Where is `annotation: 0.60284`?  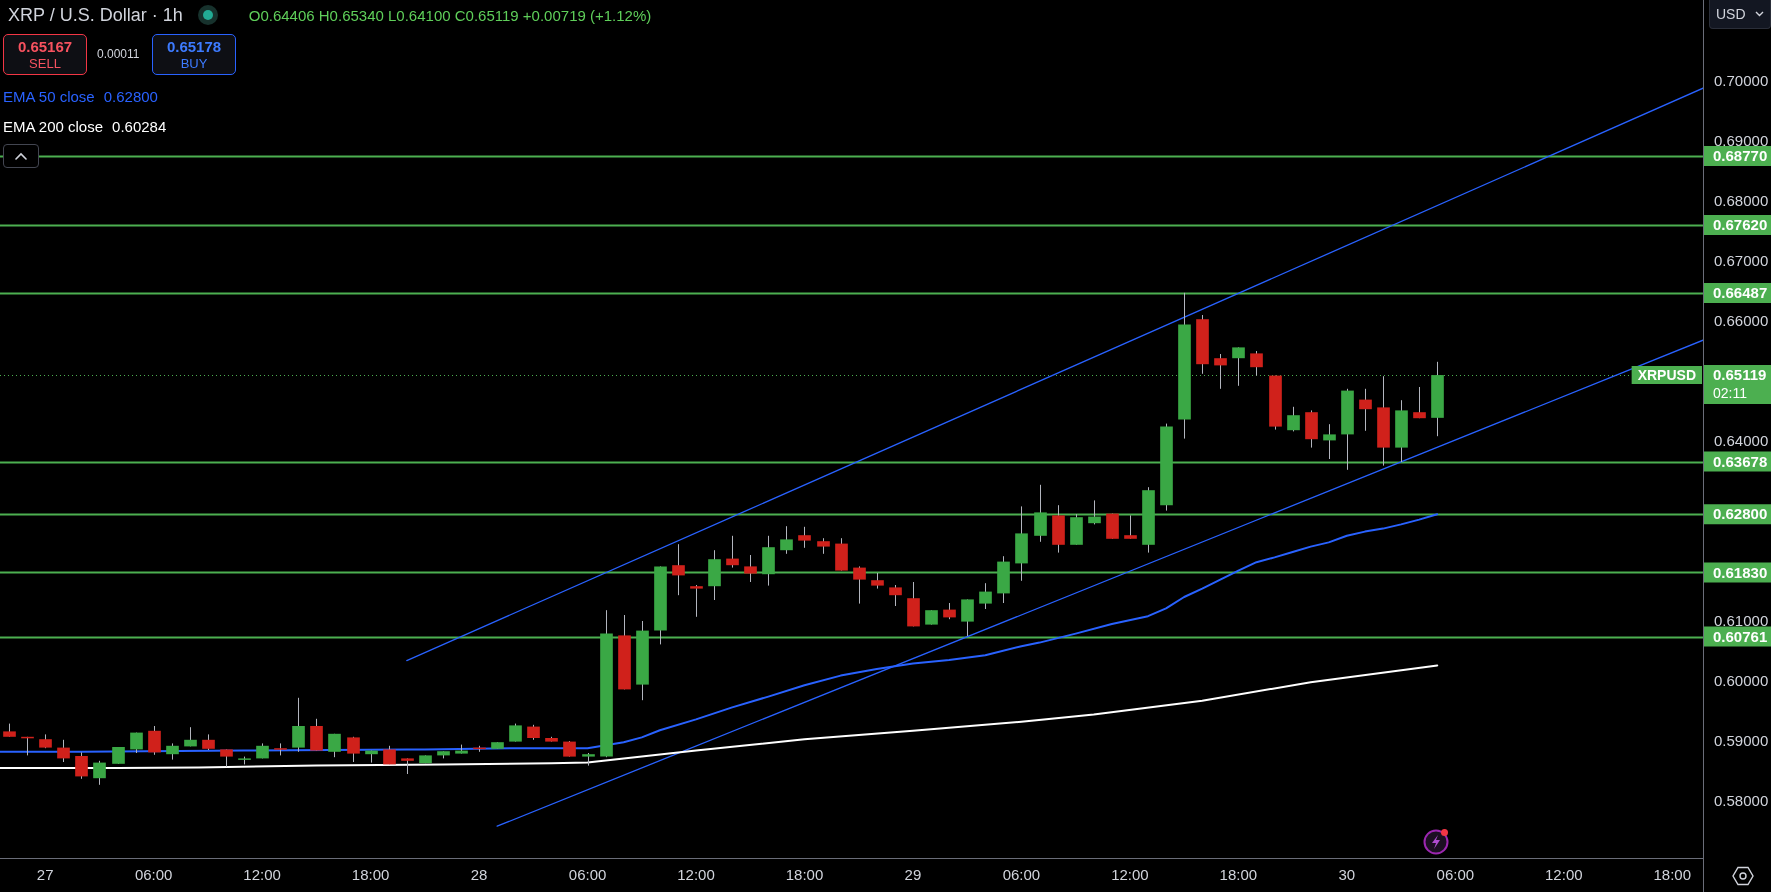 annotation: 0.60284 is located at coordinates (139, 126).